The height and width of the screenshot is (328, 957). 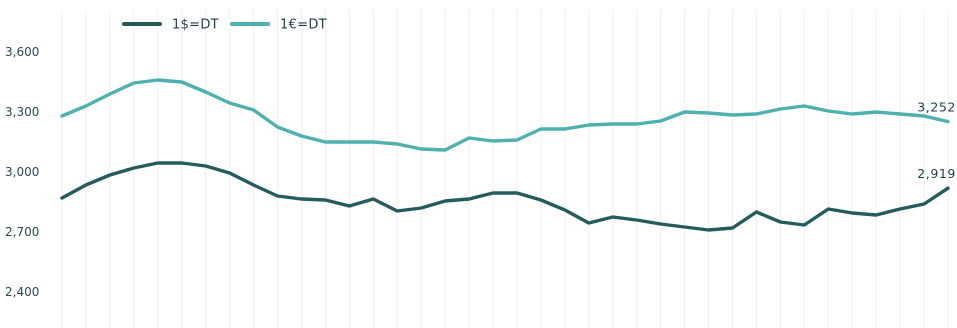 I want to click on y-tick-label: 3,000, so click(x=22, y=172).